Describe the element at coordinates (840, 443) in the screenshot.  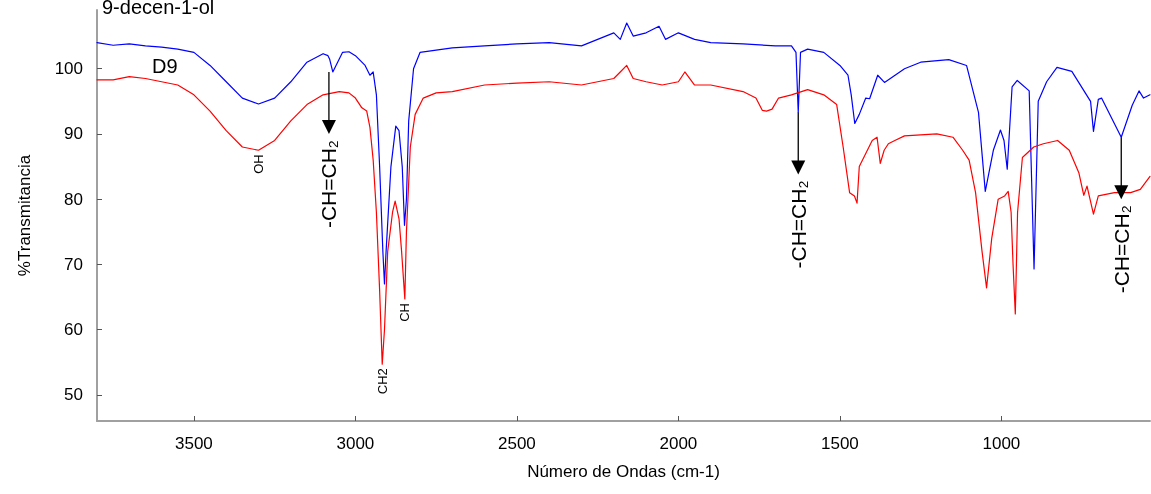
I see `x-tick-label: 1500` at that location.